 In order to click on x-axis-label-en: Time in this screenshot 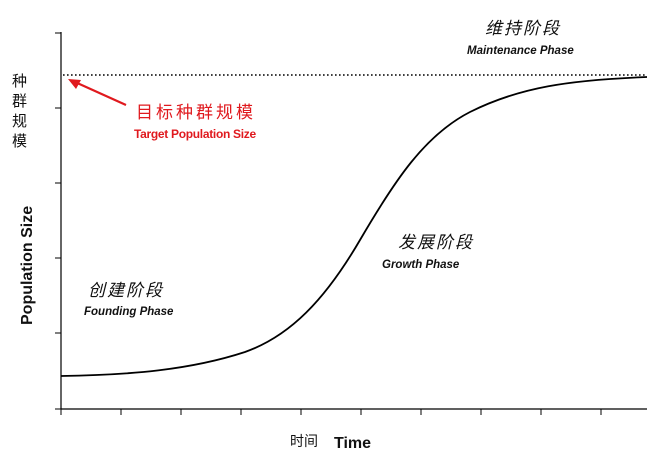, I will do `click(352, 443)`.